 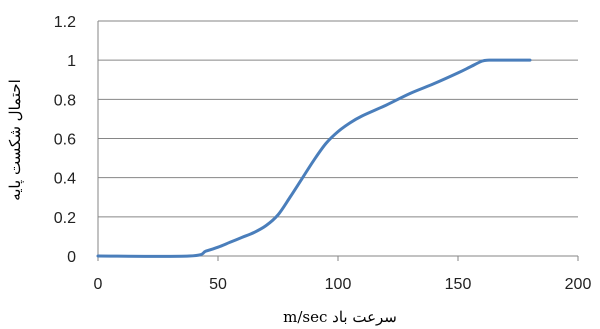 What do you see at coordinates (578, 284) in the screenshot?
I see `x-tick-label: 200` at bounding box center [578, 284].